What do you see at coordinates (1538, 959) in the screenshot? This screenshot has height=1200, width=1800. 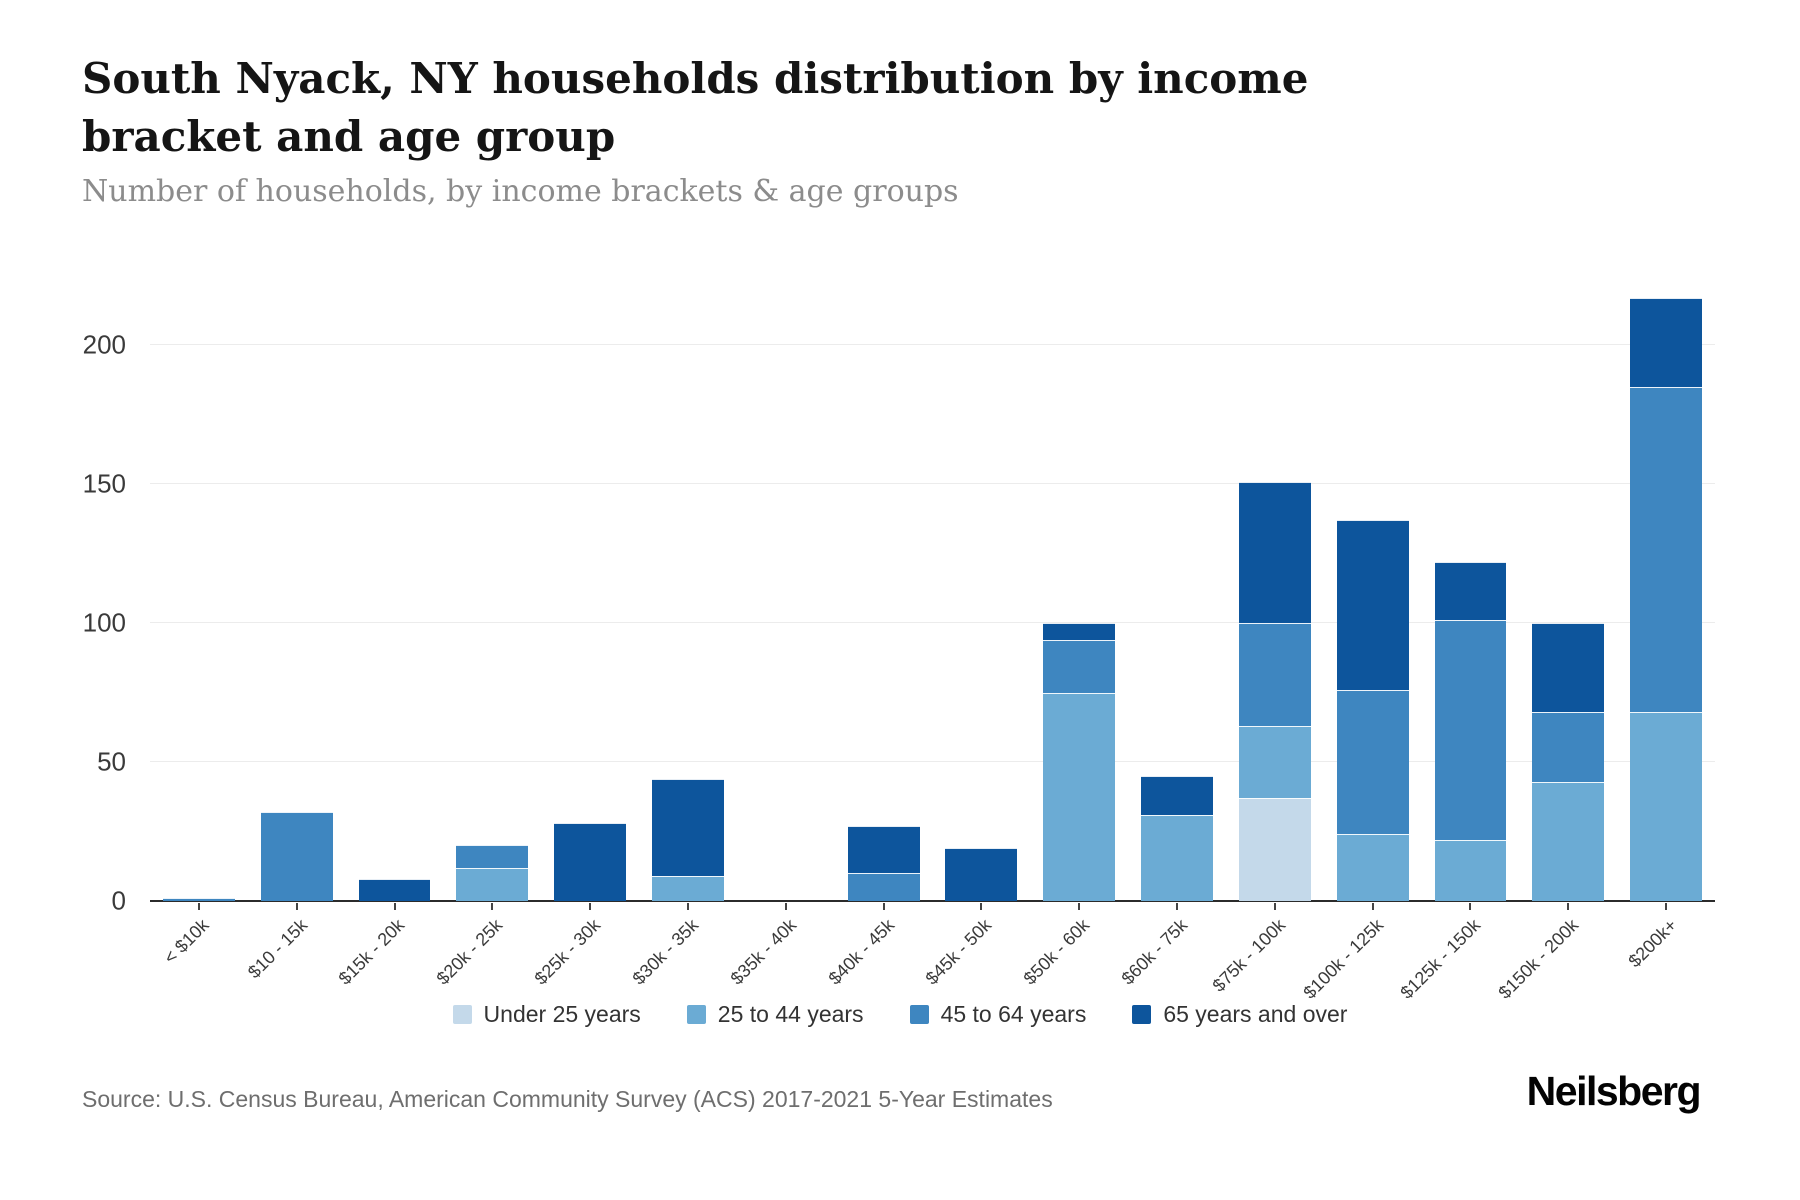 I see `x-axis-label: $150k - 200k` at bounding box center [1538, 959].